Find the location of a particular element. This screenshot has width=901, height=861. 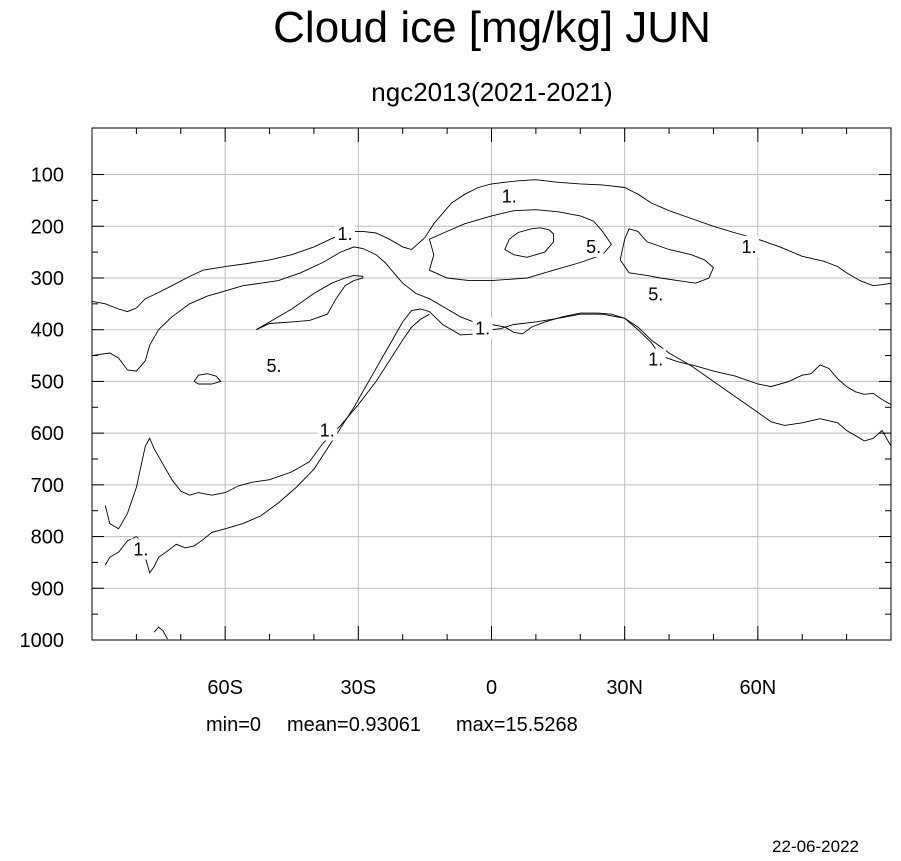

stat-max: max=15.5268 is located at coordinates (517, 725).